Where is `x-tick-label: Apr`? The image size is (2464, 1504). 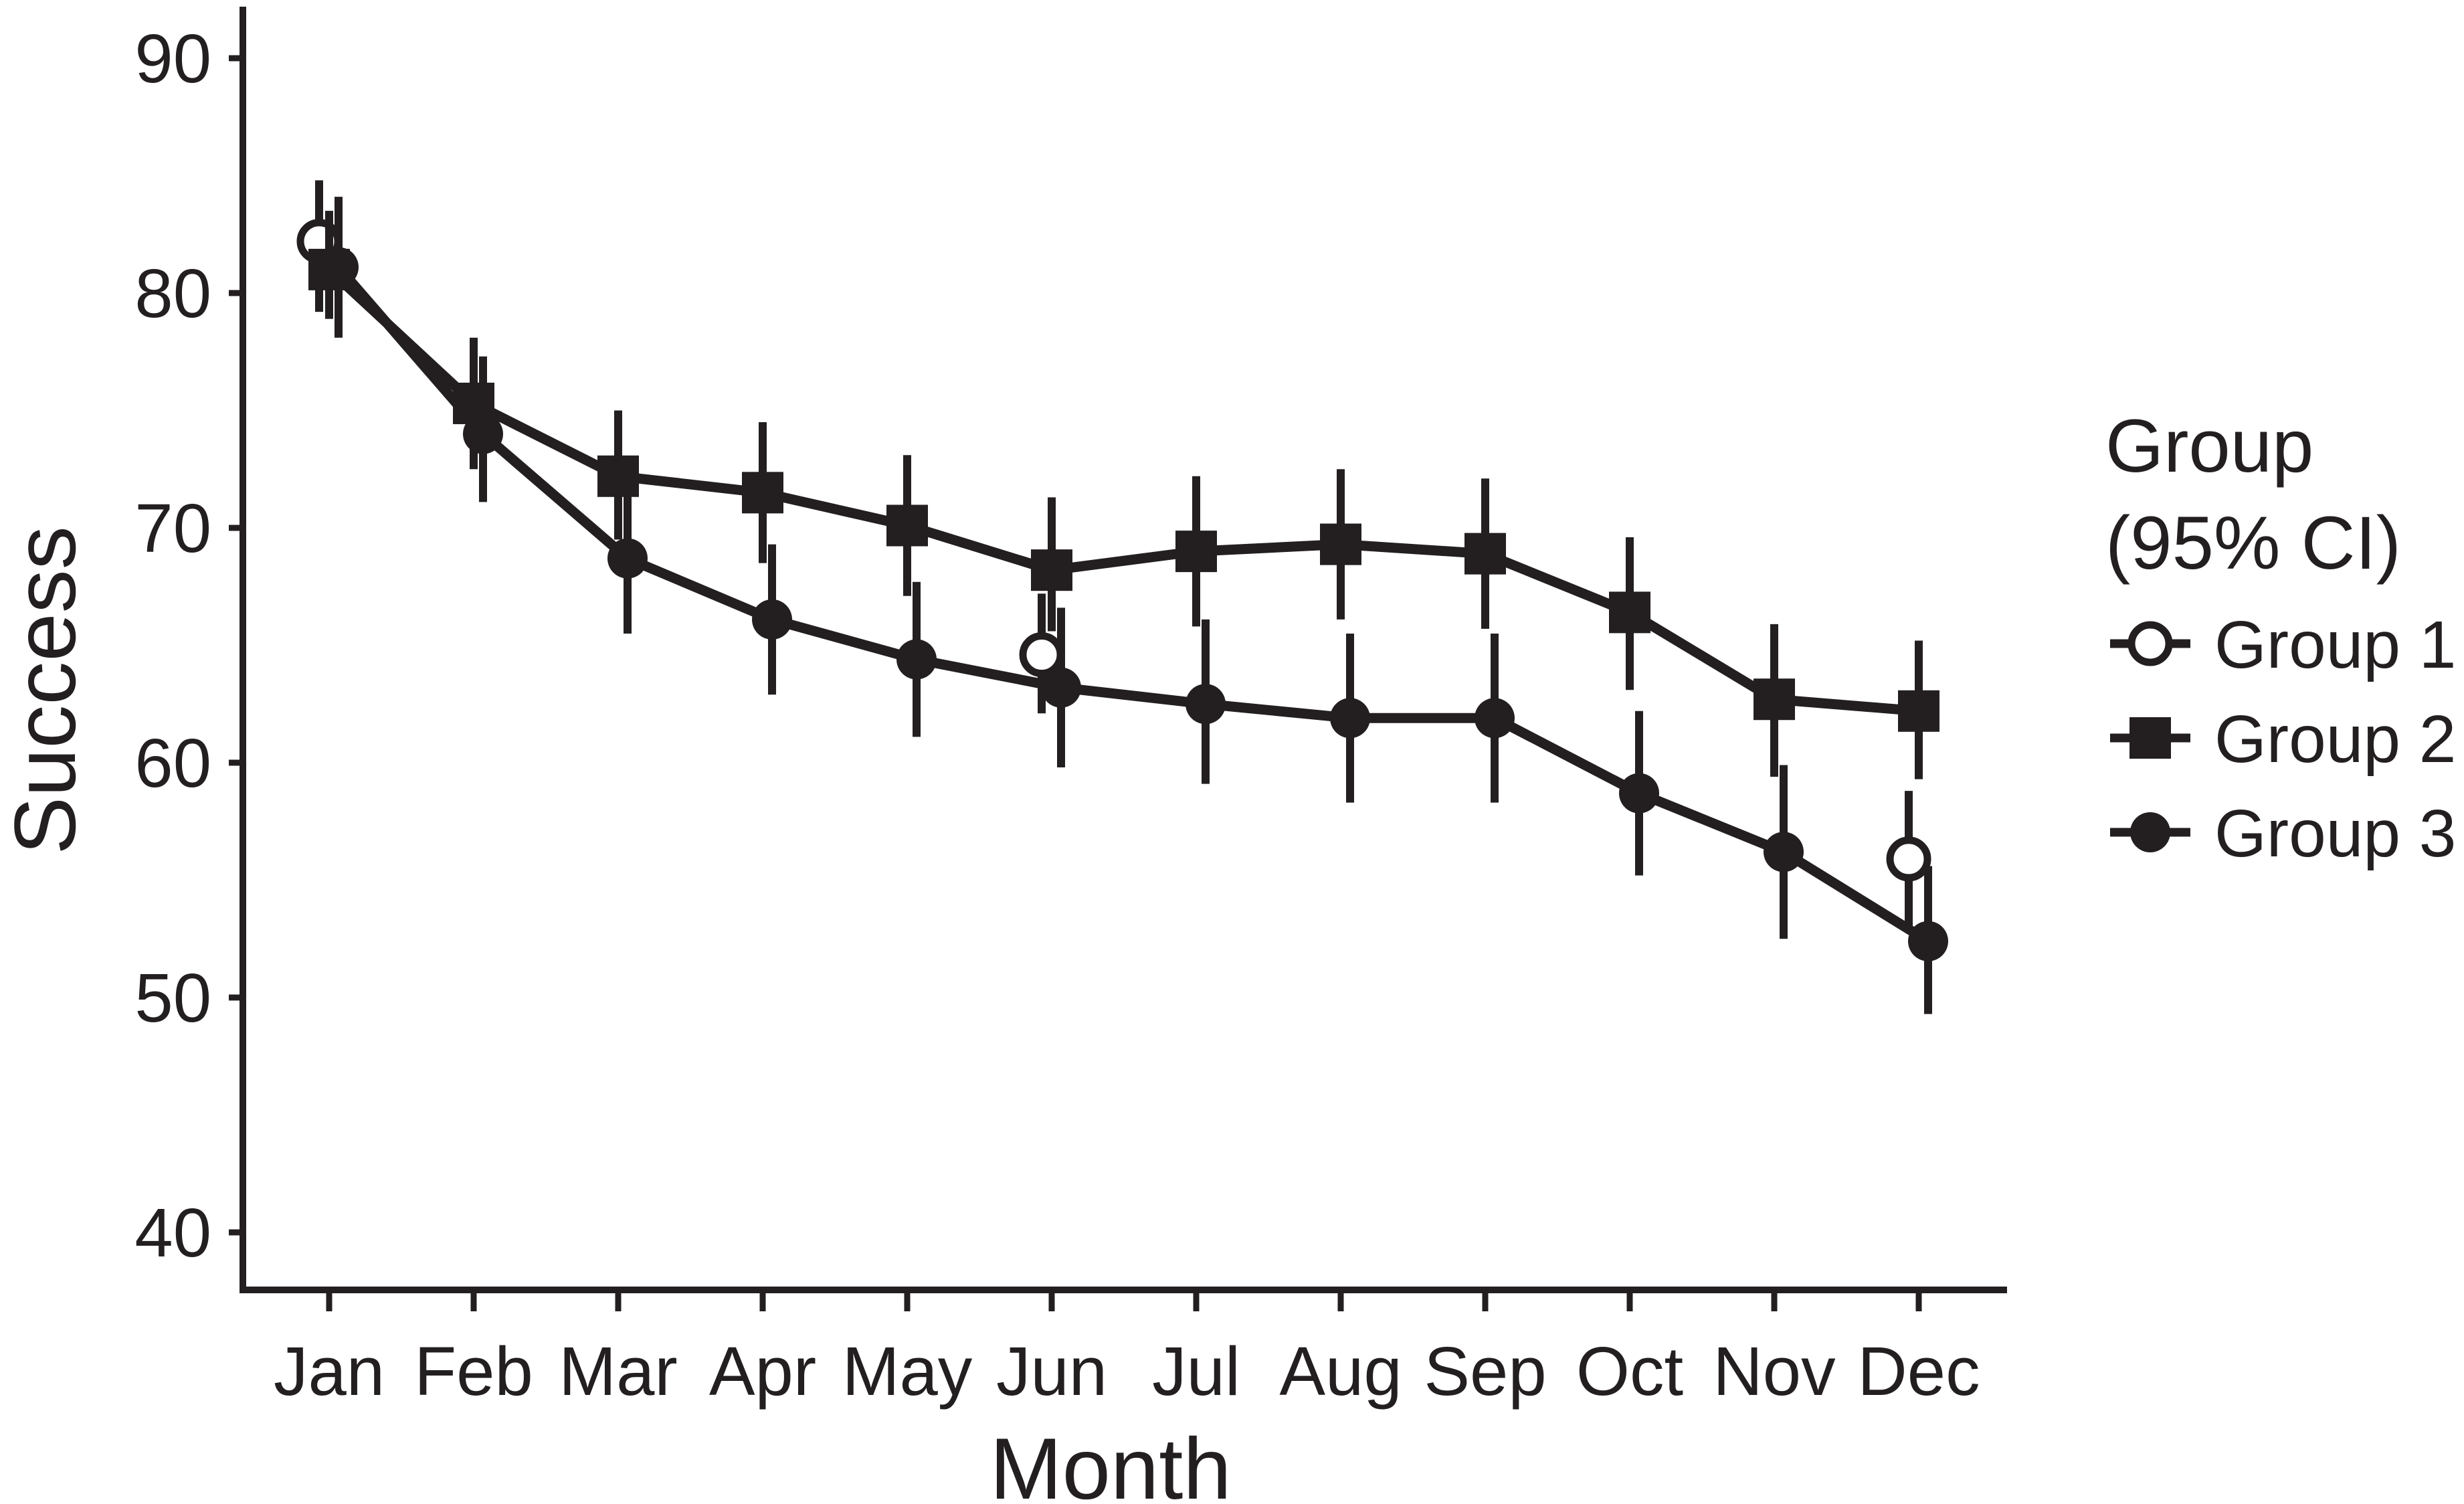
x-tick-label: Apr is located at coordinates (762, 1371).